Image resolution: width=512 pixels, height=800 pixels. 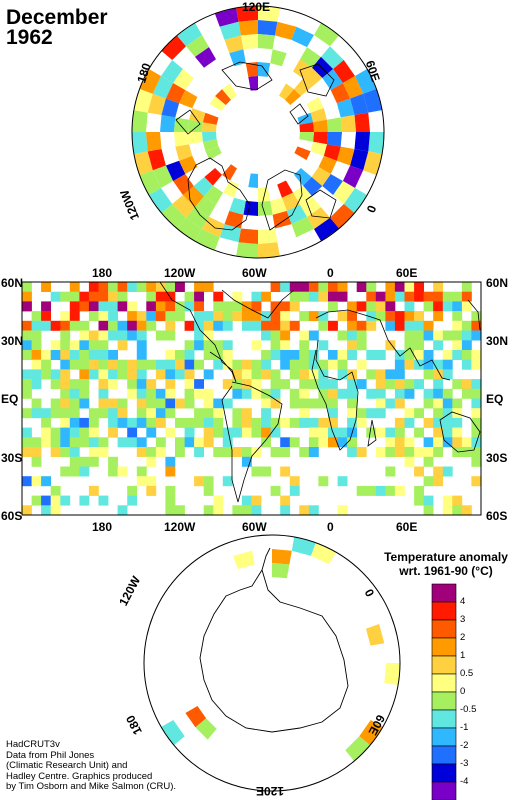 What do you see at coordinates (10, 399) in the screenshot?
I see `left-lat-eq: EQ` at bounding box center [10, 399].